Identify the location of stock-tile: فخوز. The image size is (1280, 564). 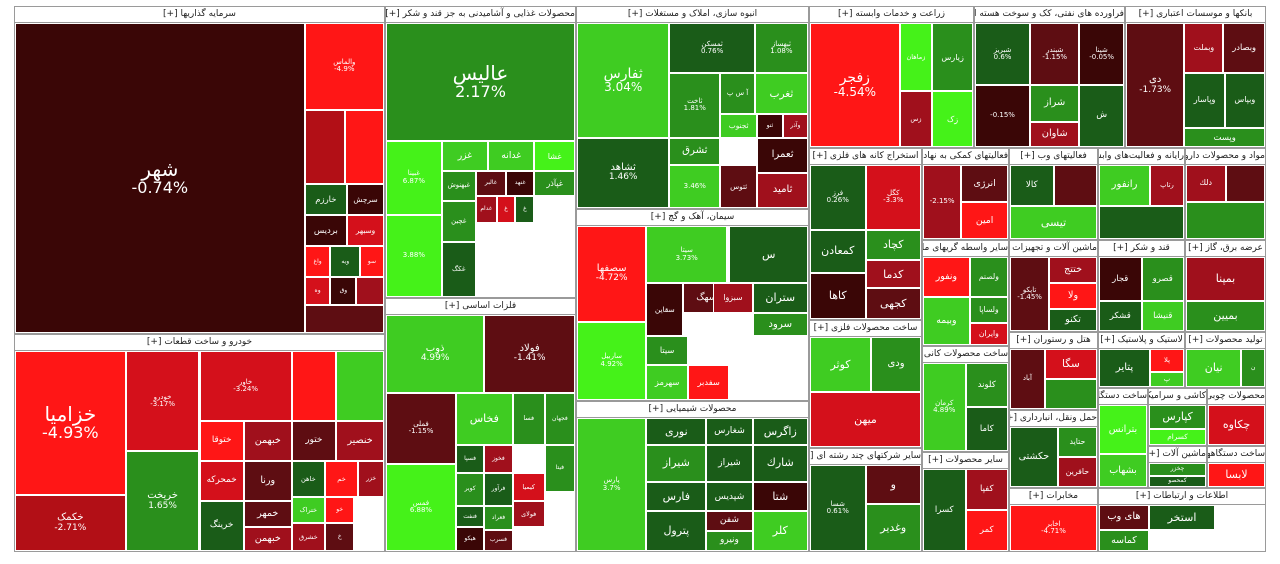
(498, 459).